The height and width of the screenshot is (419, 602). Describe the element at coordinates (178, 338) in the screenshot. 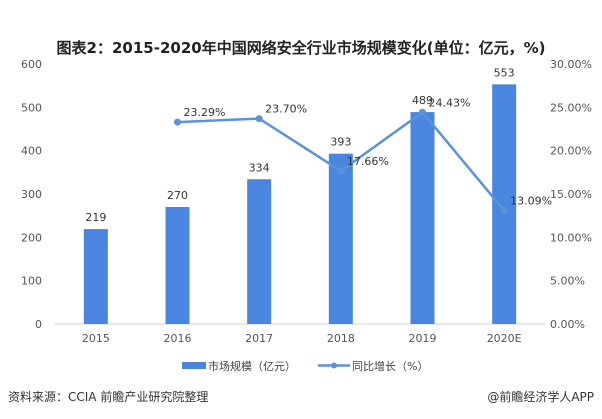

I see `x-tick-label: 2016` at that location.